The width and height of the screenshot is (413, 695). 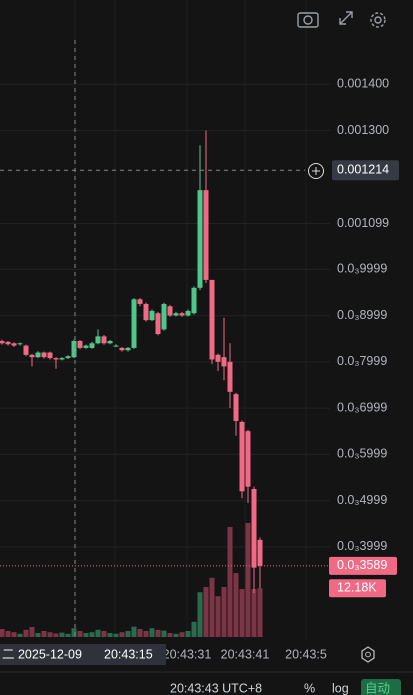 I want to click on axis-settings-icon, so click(x=368, y=654).